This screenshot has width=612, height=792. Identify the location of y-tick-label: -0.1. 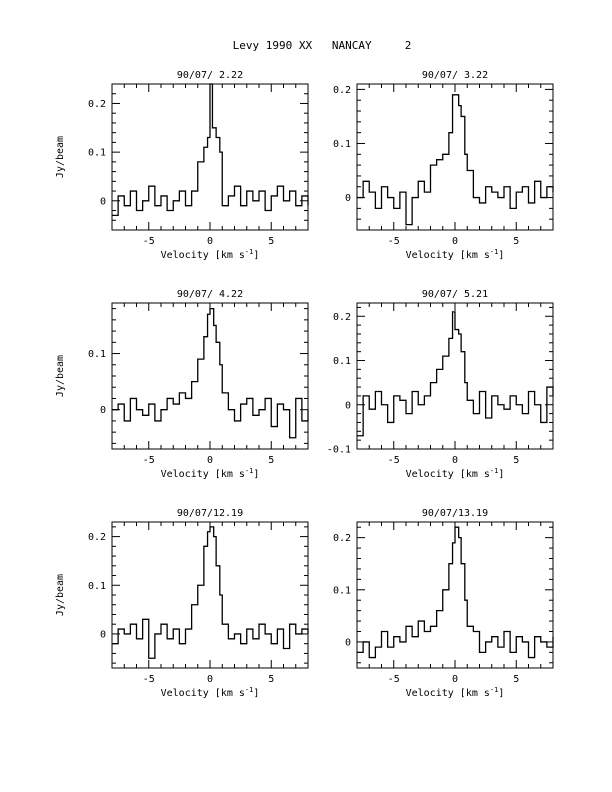
(339, 450).